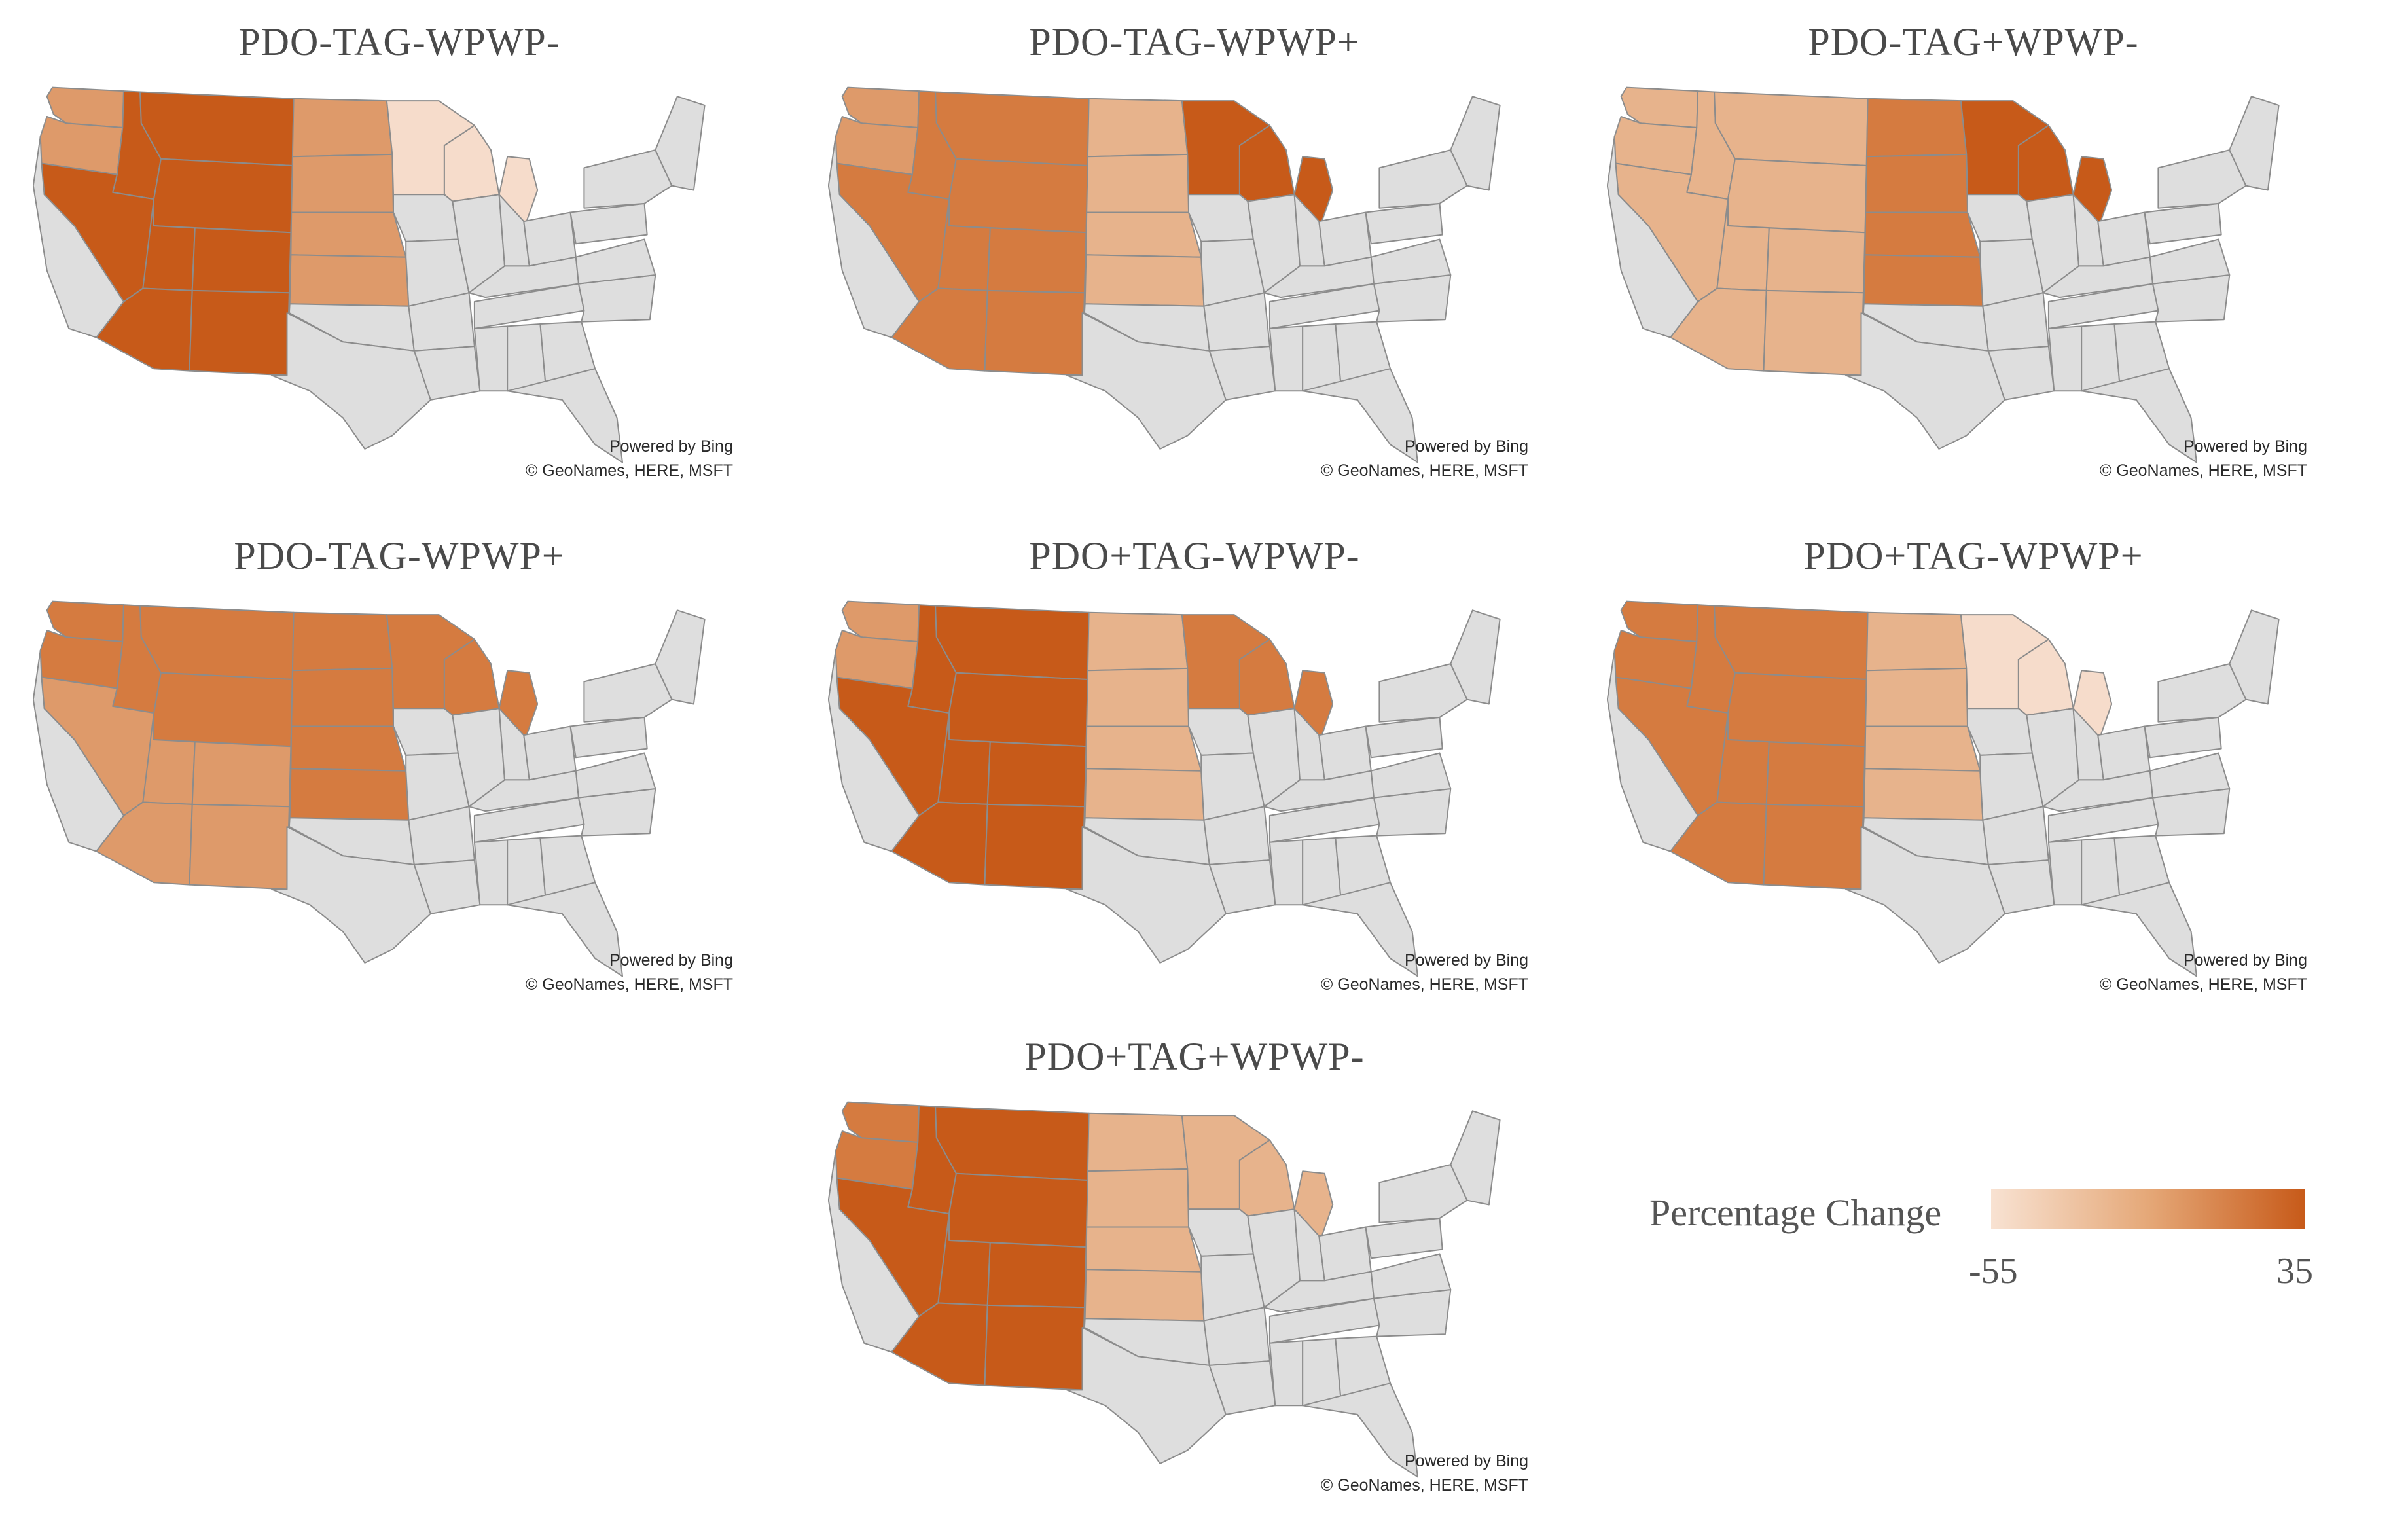  What do you see at coordinates (399, 555) in the screenshot?
I see `panel-title: PDO-TAG-WPWP+` at bounding box center [399, 555].